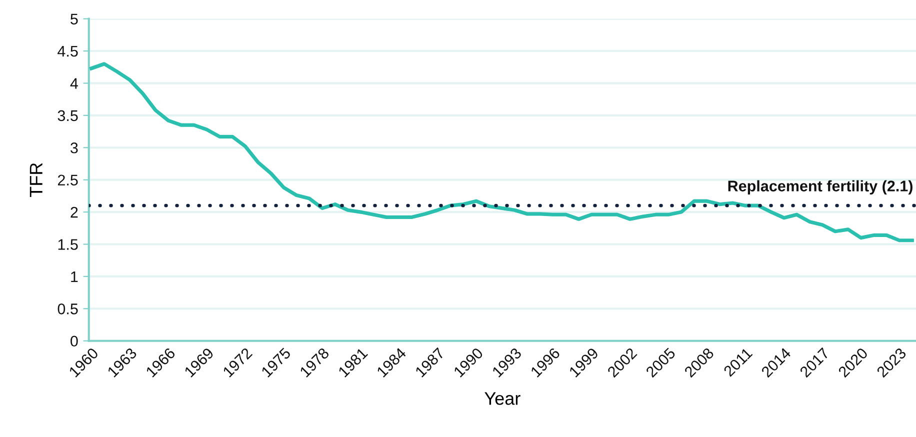 The width and height of the screenshot is (916, 437). Describe the element at coordinates (74, 341) in the screenshot. I see `y-tick-label: 0` at that location.